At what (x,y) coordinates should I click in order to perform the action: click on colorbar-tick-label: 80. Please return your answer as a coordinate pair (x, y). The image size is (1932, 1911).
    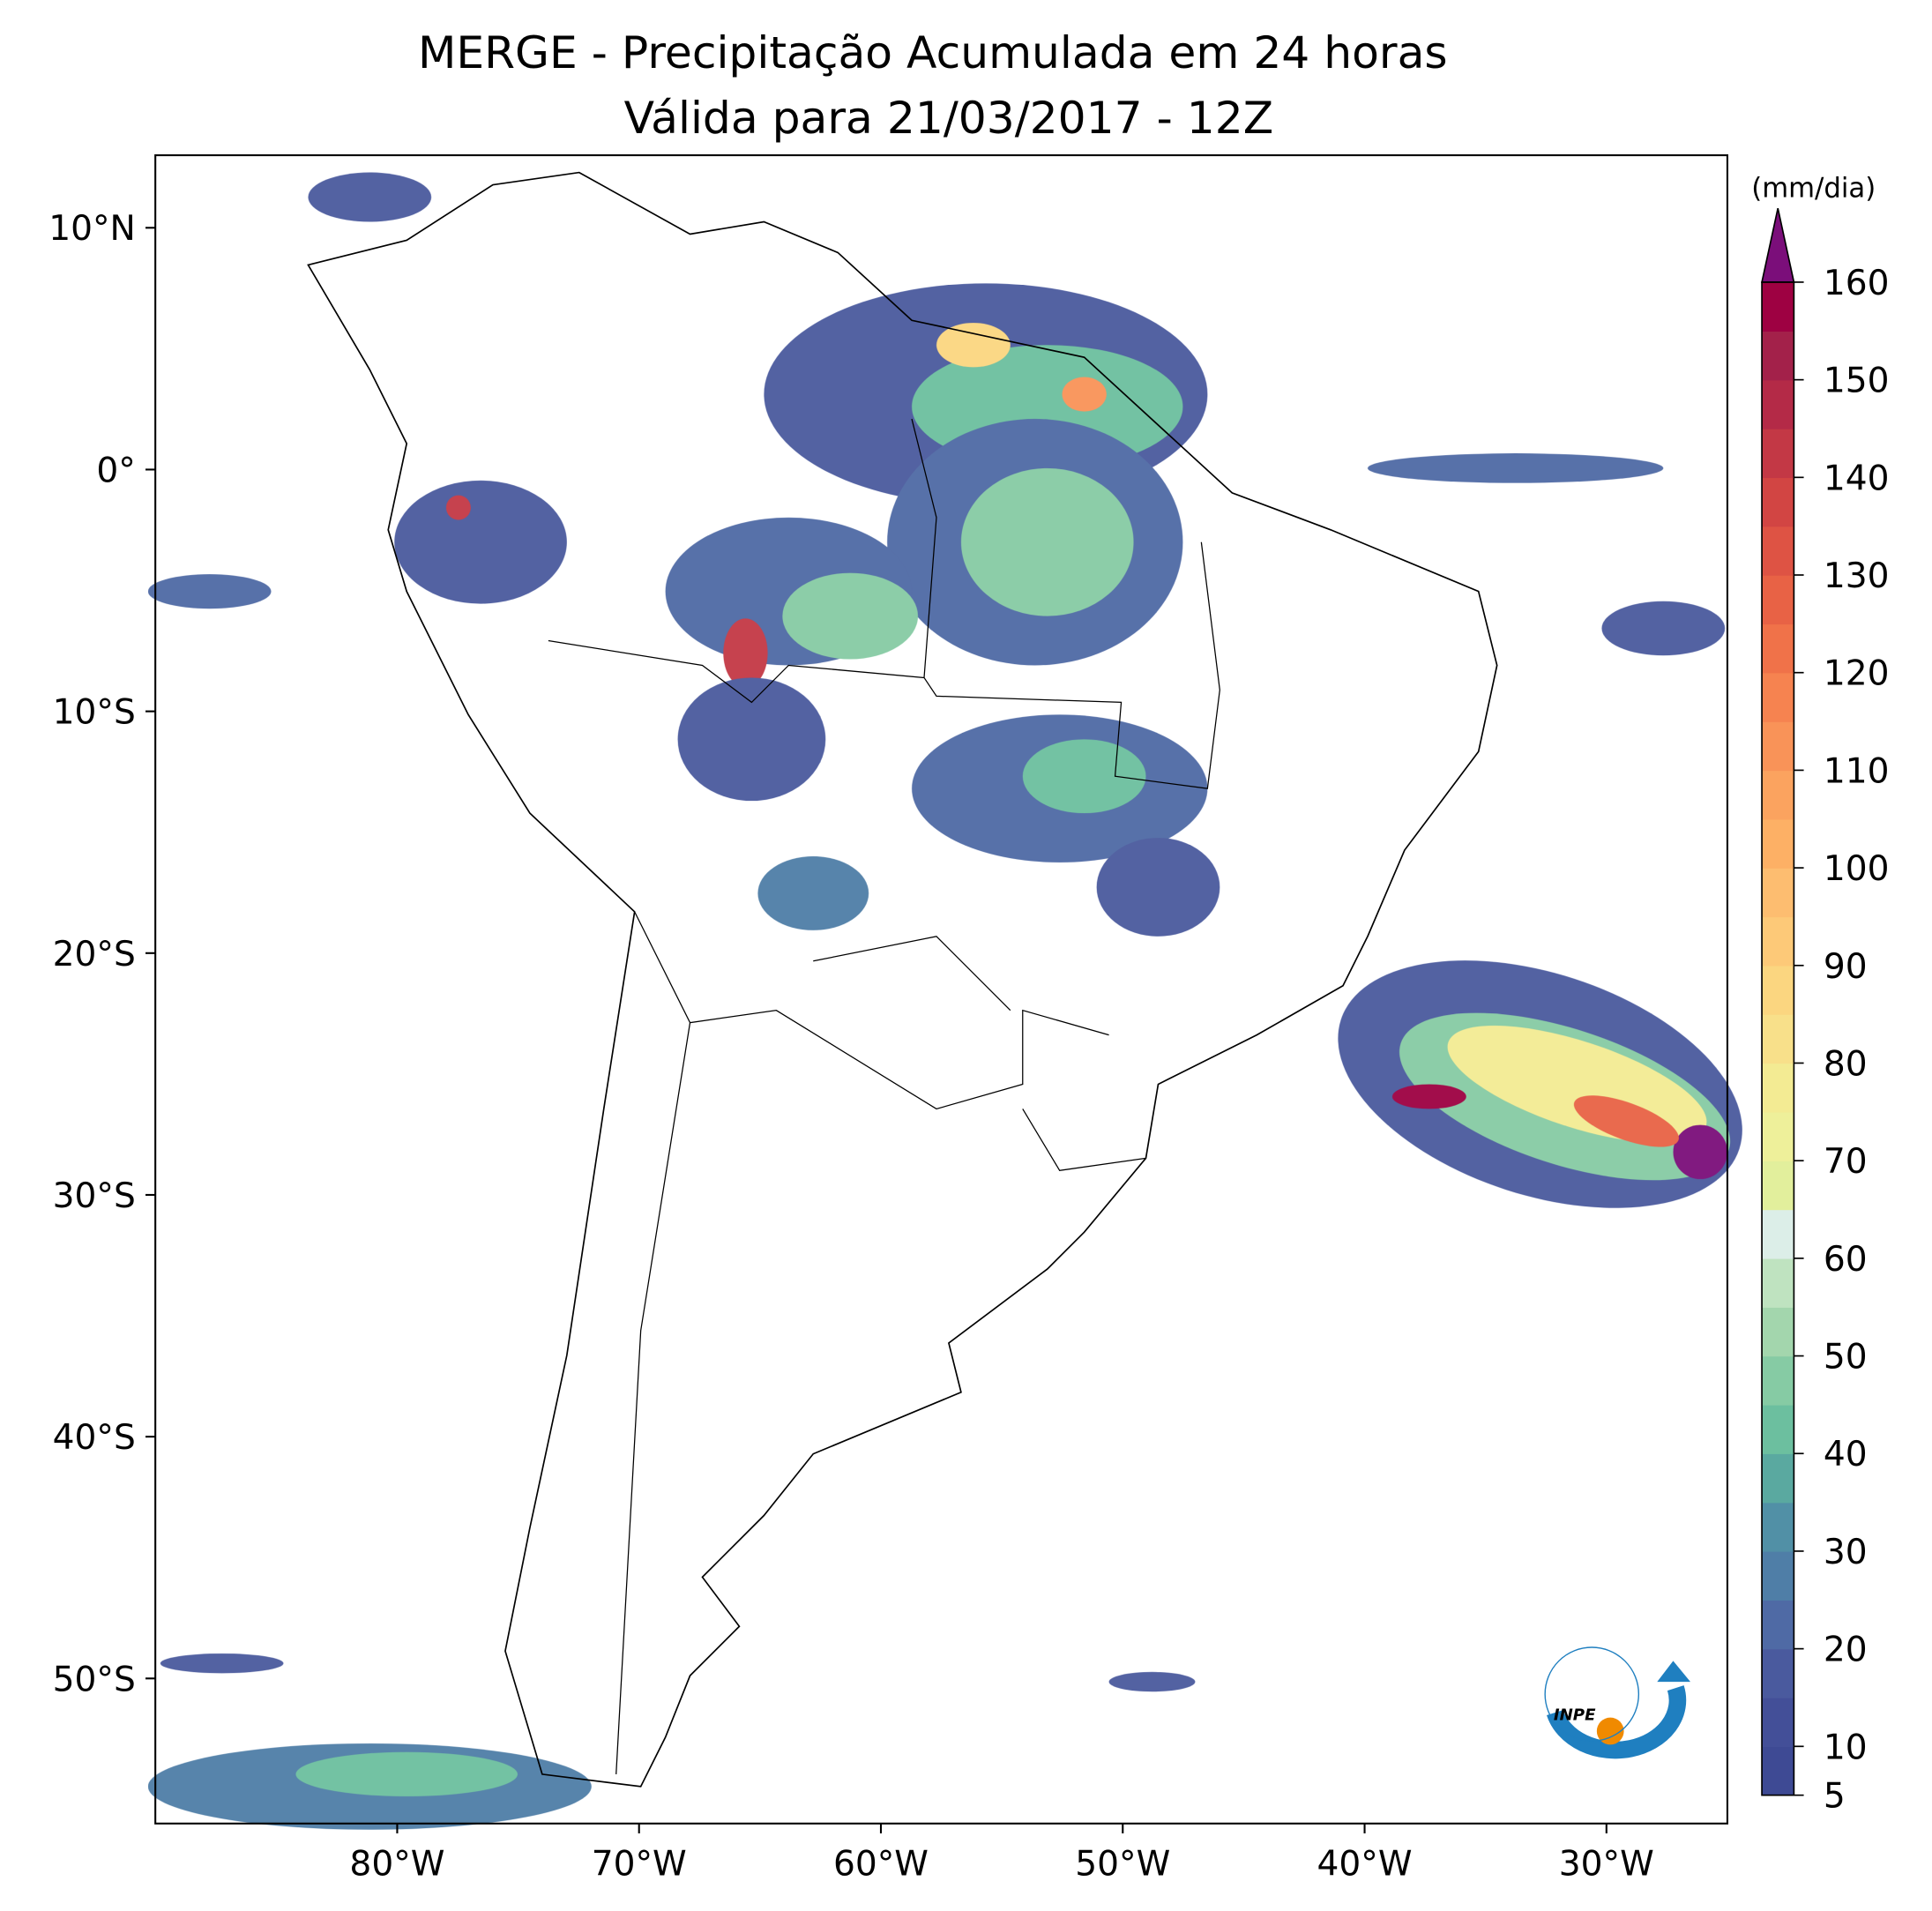
    Looking at the image, I should click on (1846, 1064).